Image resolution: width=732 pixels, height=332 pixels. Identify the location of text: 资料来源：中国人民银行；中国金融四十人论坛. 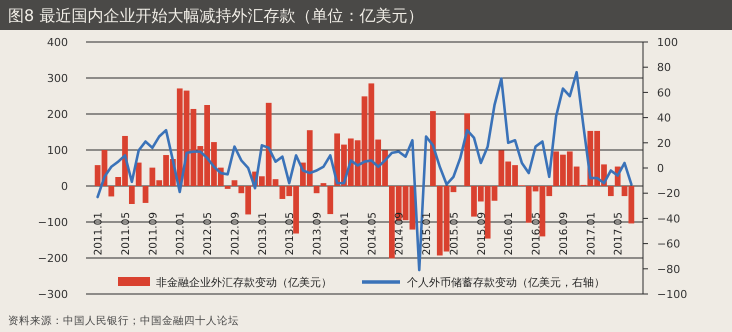
(123, 320).